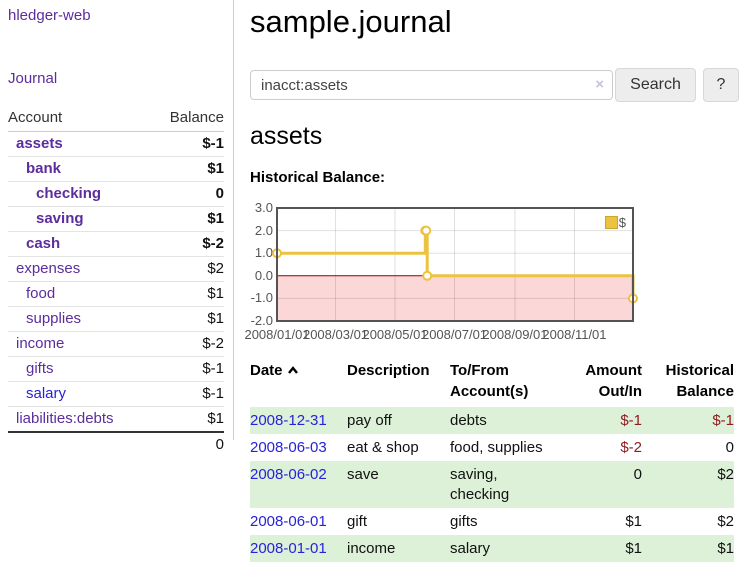 The image size is (742, 582). What do you see at coordinates (187, 194) in the screenshot?
I see `account-balance: 0` at bounding box center [187, 194].